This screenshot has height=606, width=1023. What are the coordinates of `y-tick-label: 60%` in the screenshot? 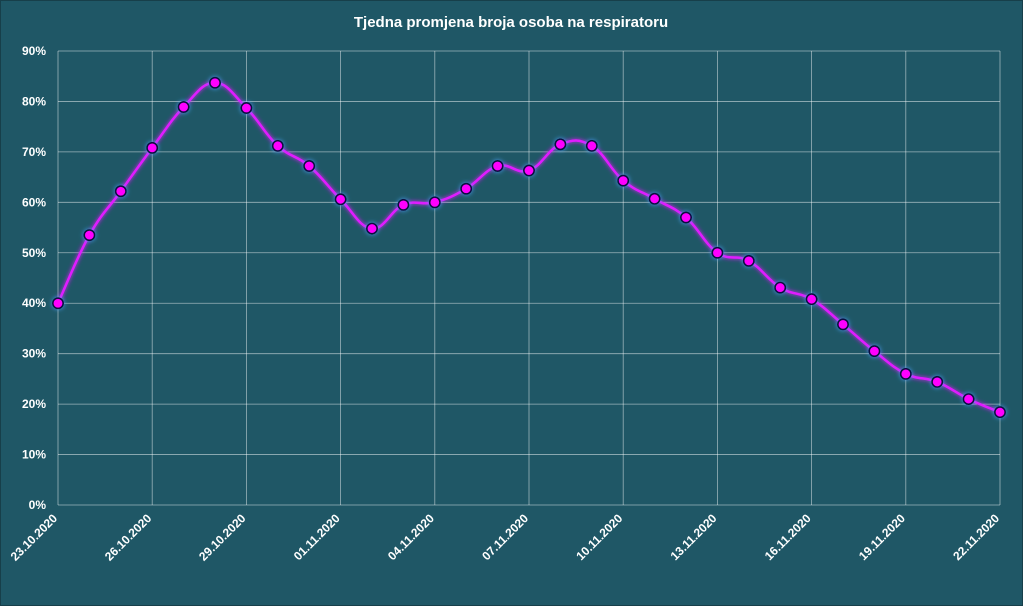 It's located at (34, 202).